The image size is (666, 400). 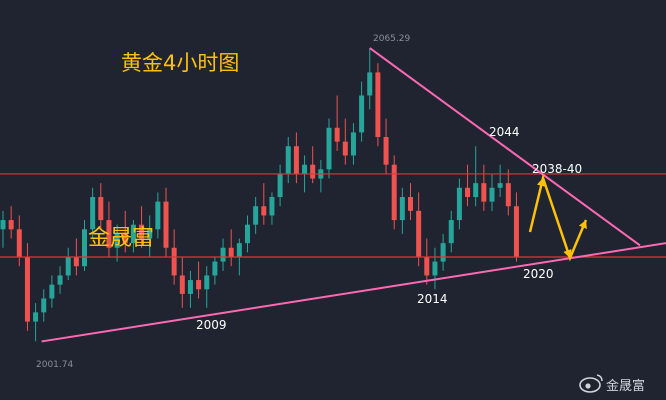 What do you see at coordinates (180, 63) in the screenshot?
I see `chart-title: 黄金4小时图` at bounding box center [180, 63].